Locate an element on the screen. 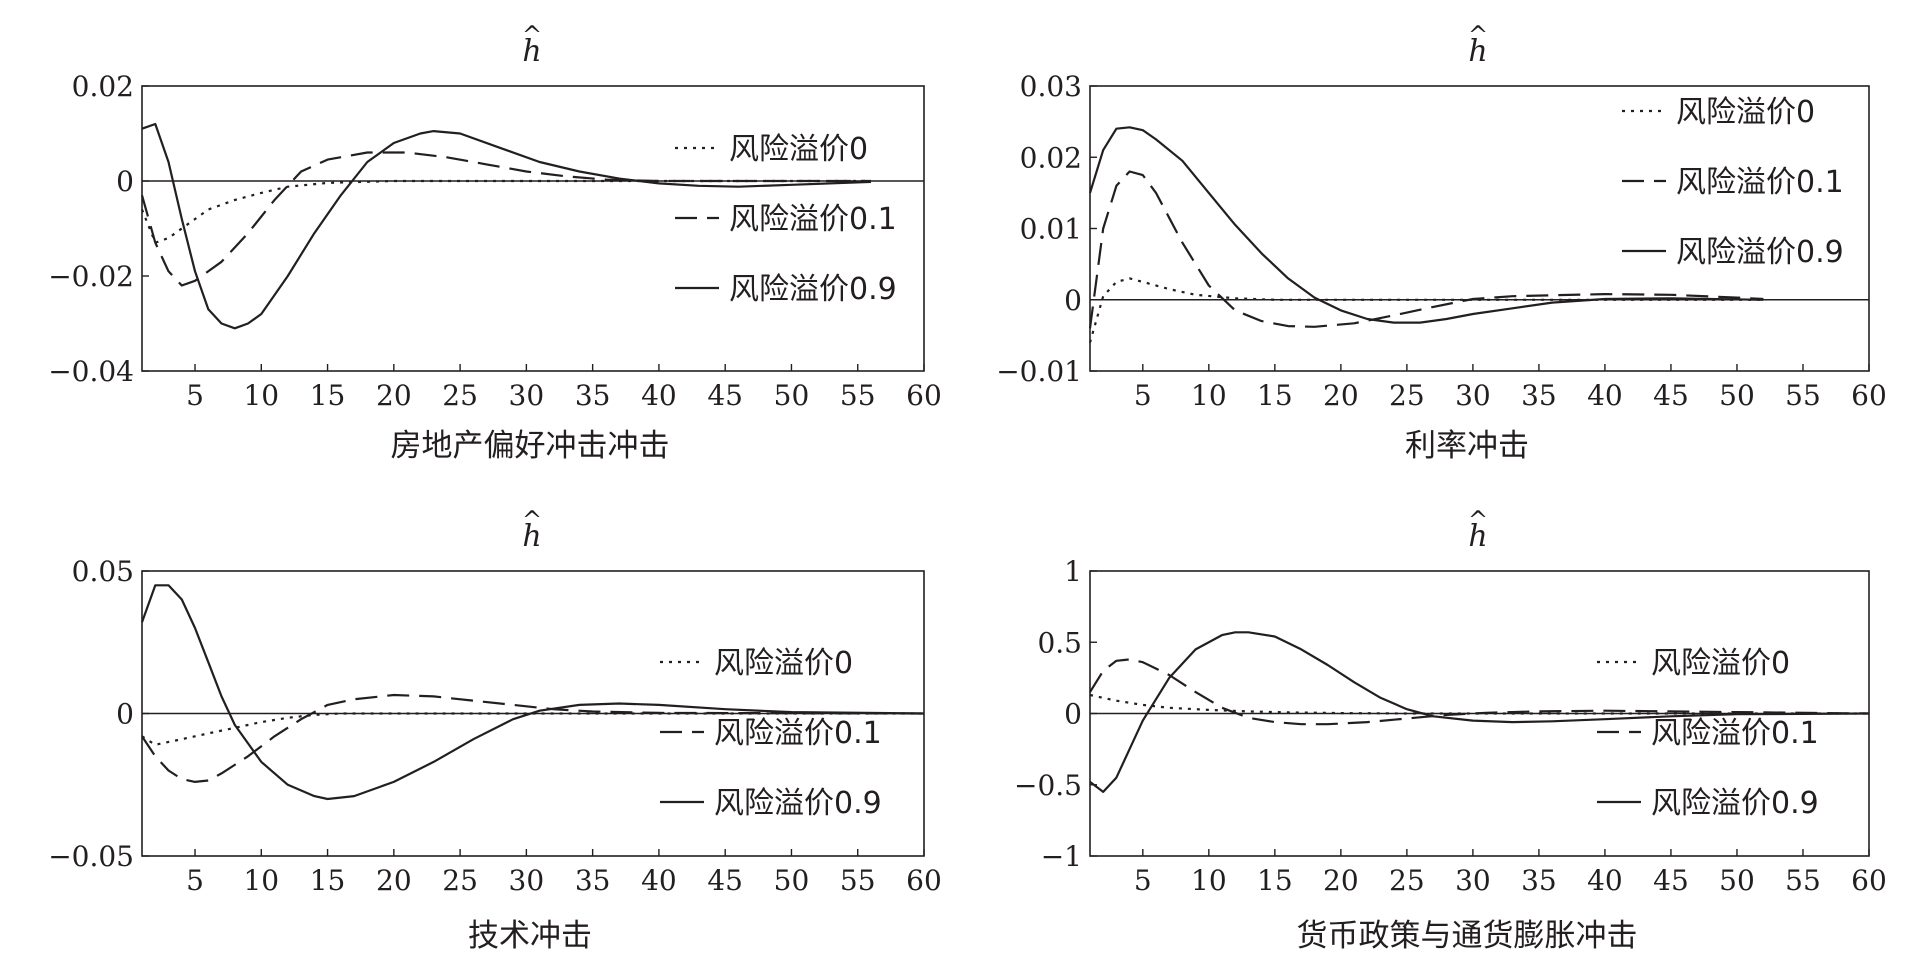 The image size is (1925, 970). panel-caption: 技术冲击 is located at coordinates (530, 936).